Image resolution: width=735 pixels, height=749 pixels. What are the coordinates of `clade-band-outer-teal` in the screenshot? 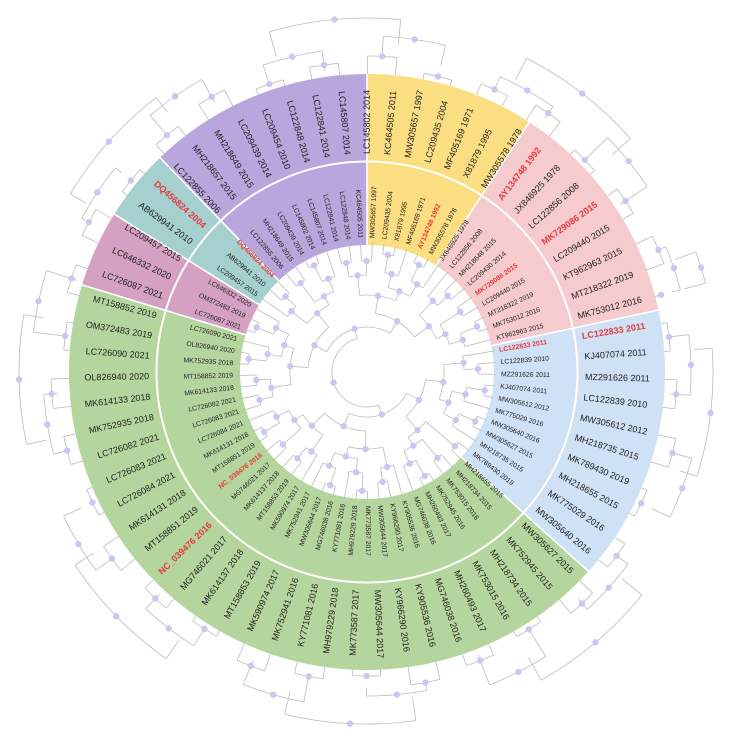 It's located at (167, 209).